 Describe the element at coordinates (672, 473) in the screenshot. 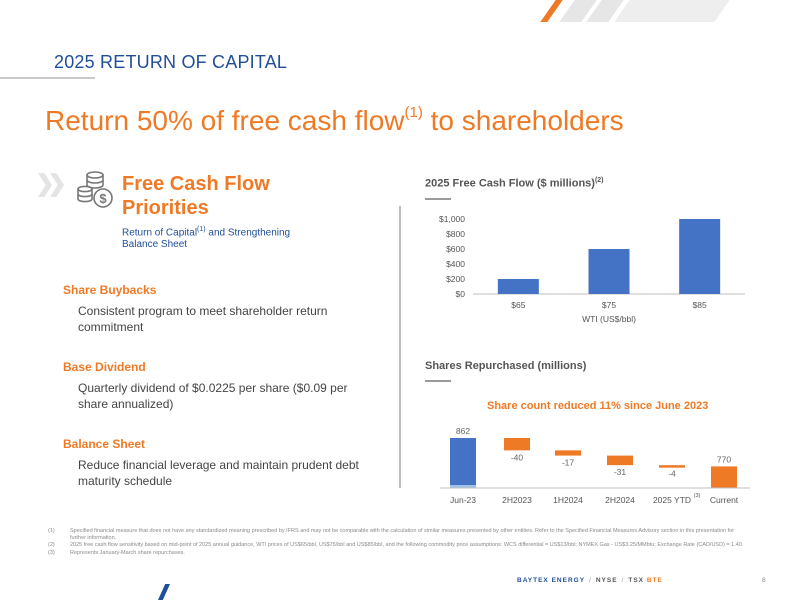

I see `waterfall-data-label: -4` at that location.